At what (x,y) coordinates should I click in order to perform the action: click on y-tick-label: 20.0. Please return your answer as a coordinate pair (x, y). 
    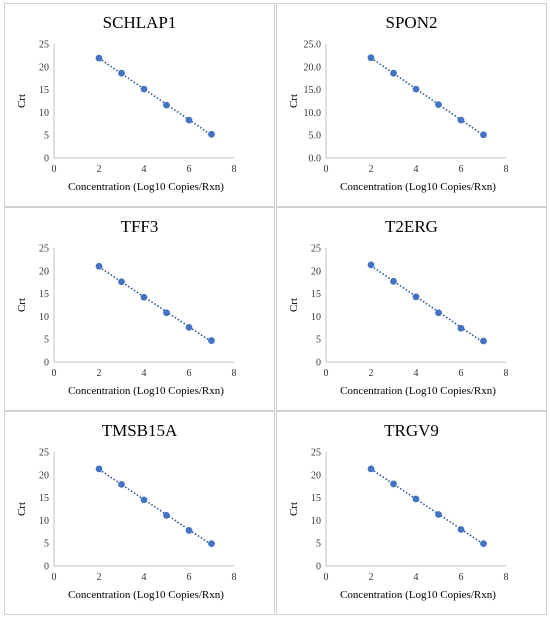
    Looking at the image, I should click on (313, 67).